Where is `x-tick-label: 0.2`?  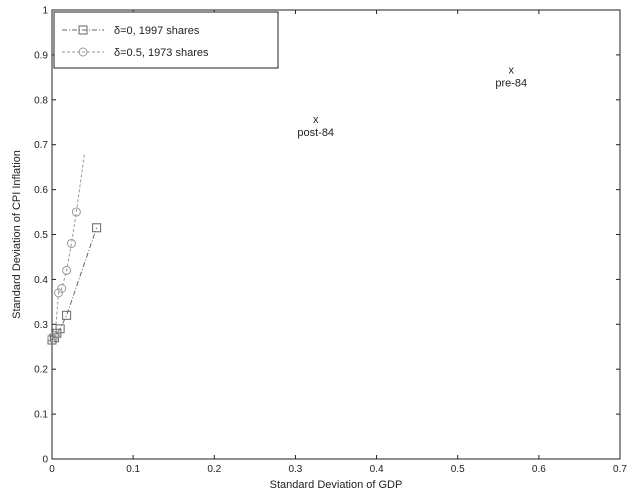 x-tick-label: 0.2 is located at coordinates (214, 469).